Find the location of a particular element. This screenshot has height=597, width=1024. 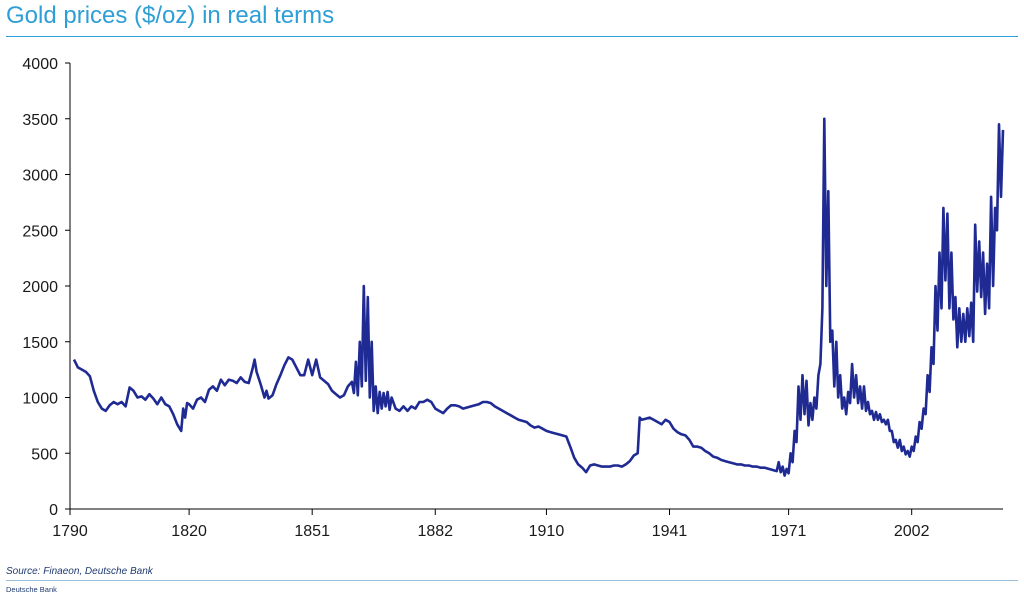

x-tick-label: 1851 is located at coordinates (312, 531).